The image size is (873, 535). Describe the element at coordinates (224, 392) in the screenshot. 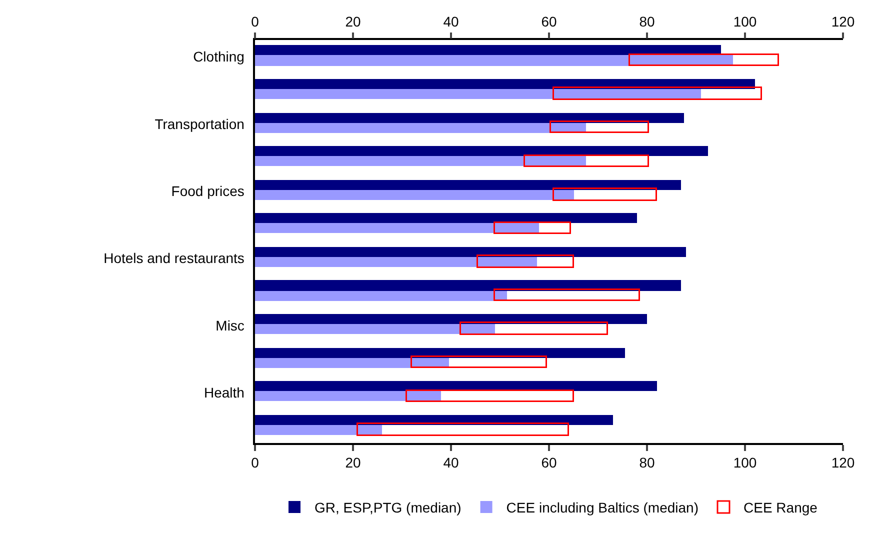

I see `y-tick-label: Health` at that location.